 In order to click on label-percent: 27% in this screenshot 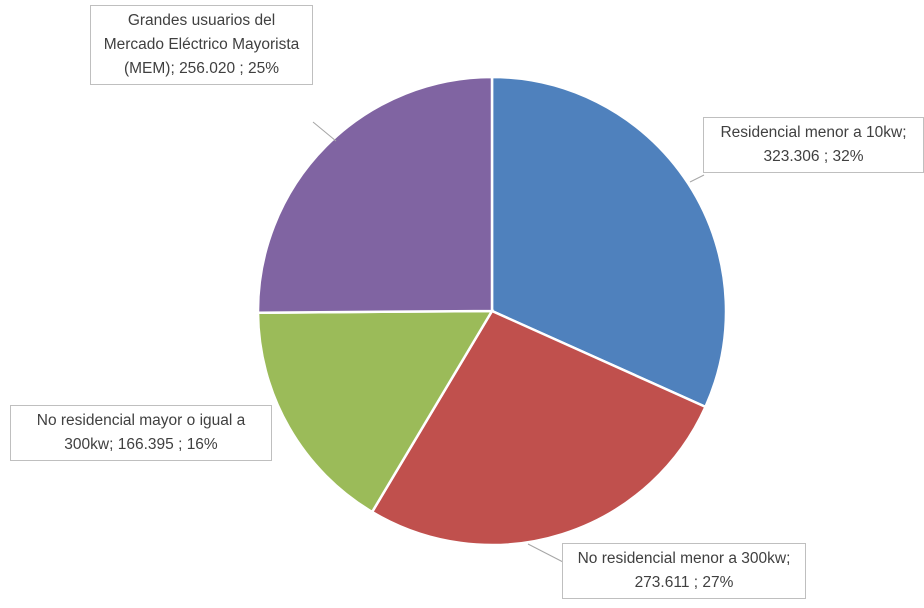, I will do `click(718, 582)`.